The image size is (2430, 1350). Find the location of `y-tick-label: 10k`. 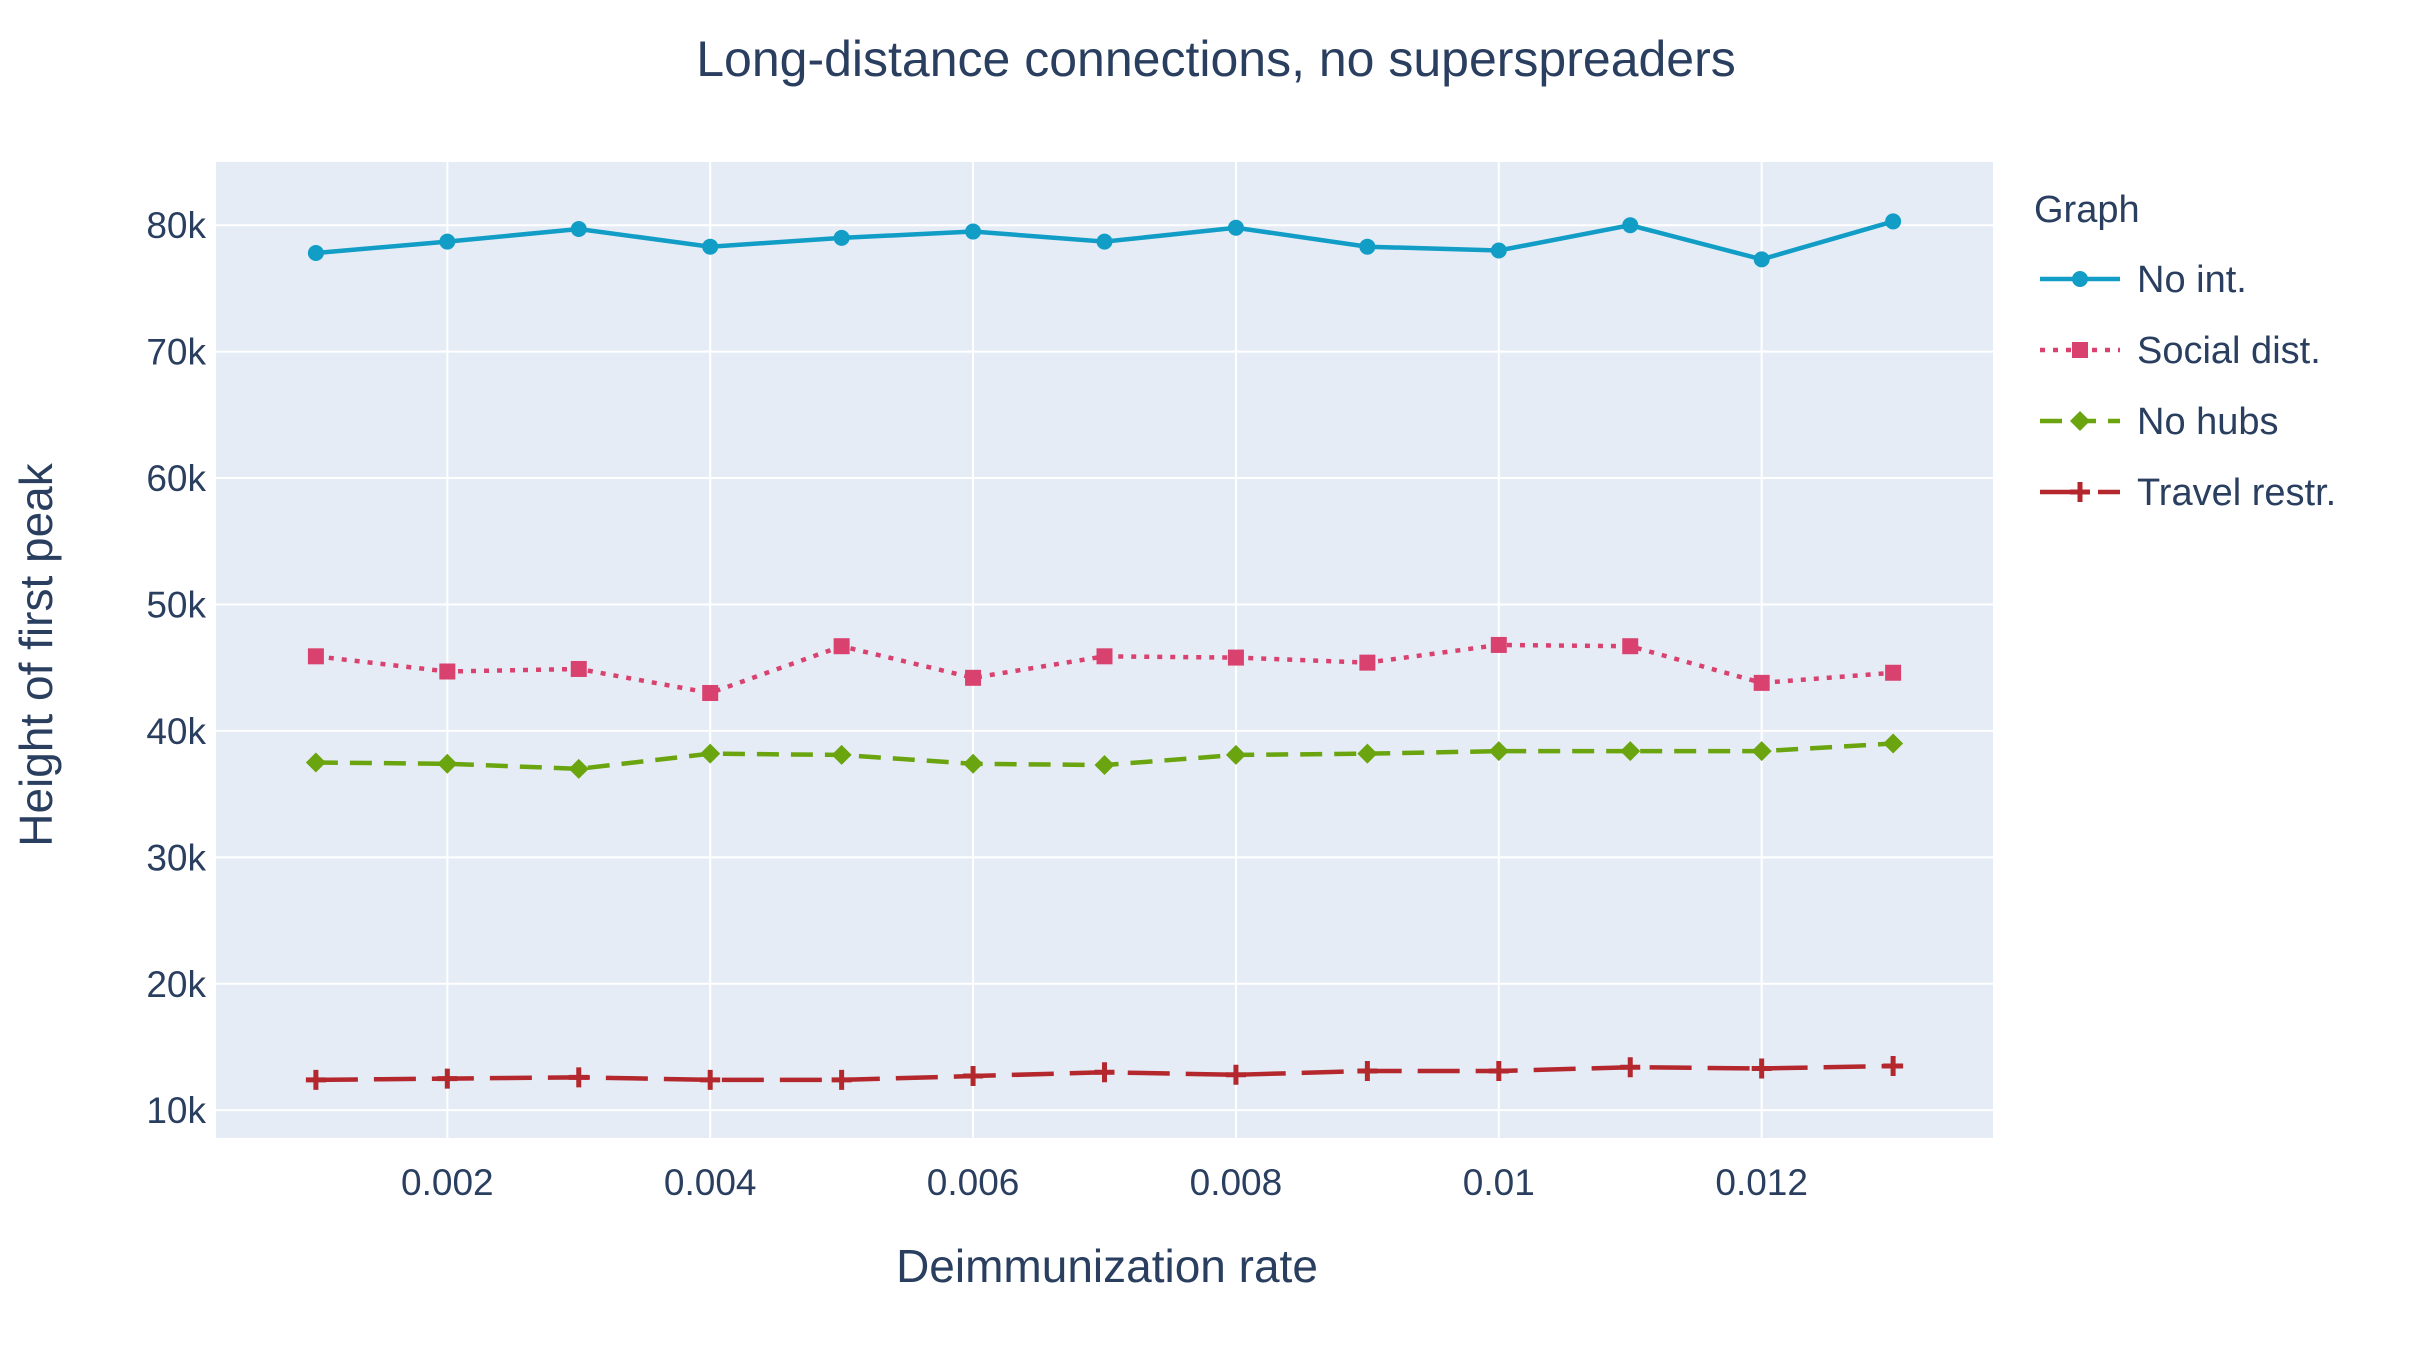

y-tick-label: 10k is located at coordinates (176, 1110).